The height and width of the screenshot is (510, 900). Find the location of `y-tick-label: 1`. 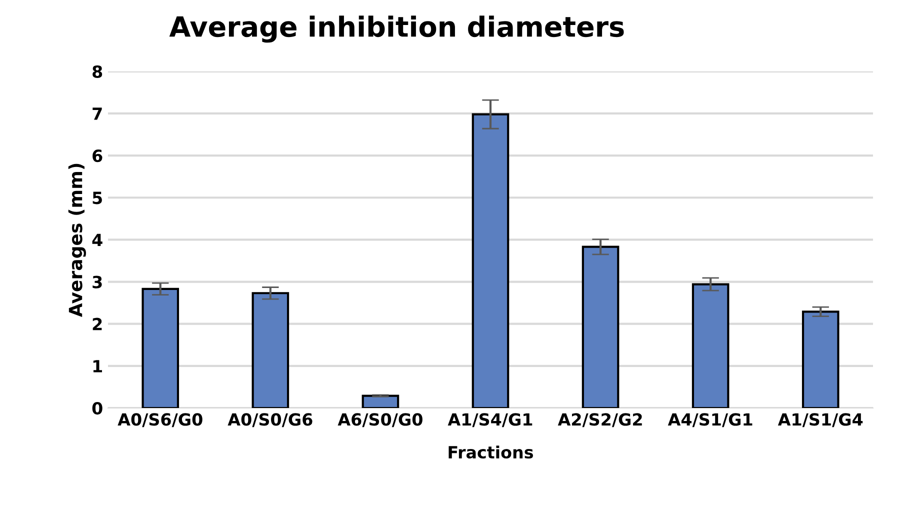

y-tick-label: 1 is located at coordinates (97, 366).